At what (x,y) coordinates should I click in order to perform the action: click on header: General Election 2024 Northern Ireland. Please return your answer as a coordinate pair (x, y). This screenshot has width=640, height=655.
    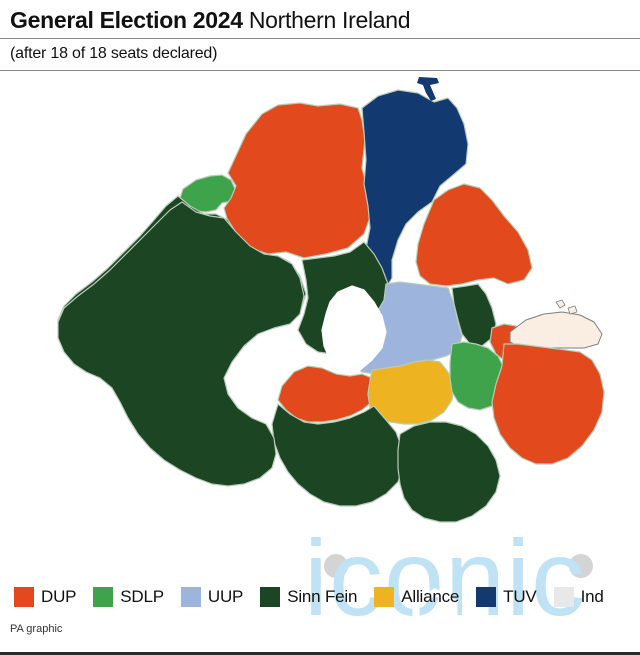
    Looking at the image, I should click on (320, 19).